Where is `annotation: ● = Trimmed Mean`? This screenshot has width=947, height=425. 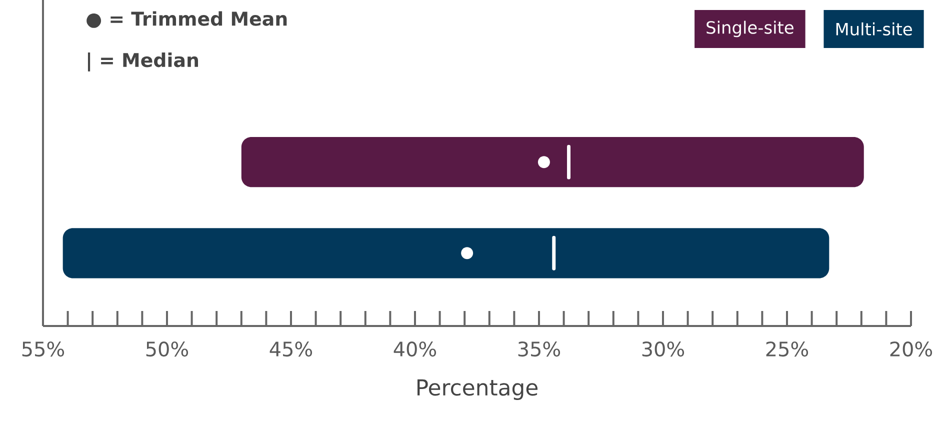
annotation: ● = Trimmed Mean is located at coordinates (186, 19).